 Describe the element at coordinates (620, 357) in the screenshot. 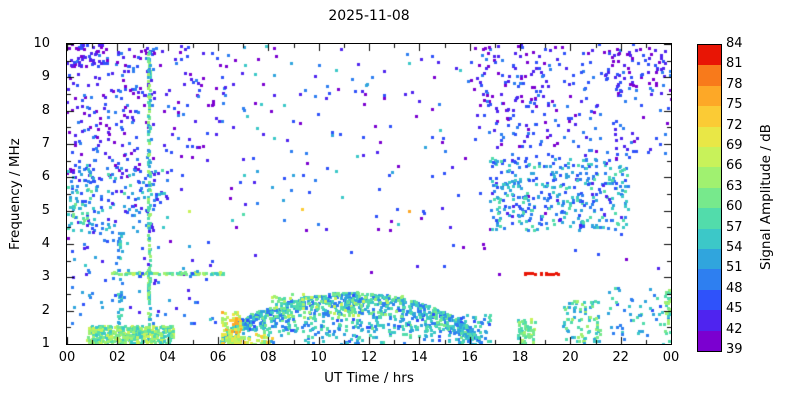

I see `x-tick-label: 22` at that location.